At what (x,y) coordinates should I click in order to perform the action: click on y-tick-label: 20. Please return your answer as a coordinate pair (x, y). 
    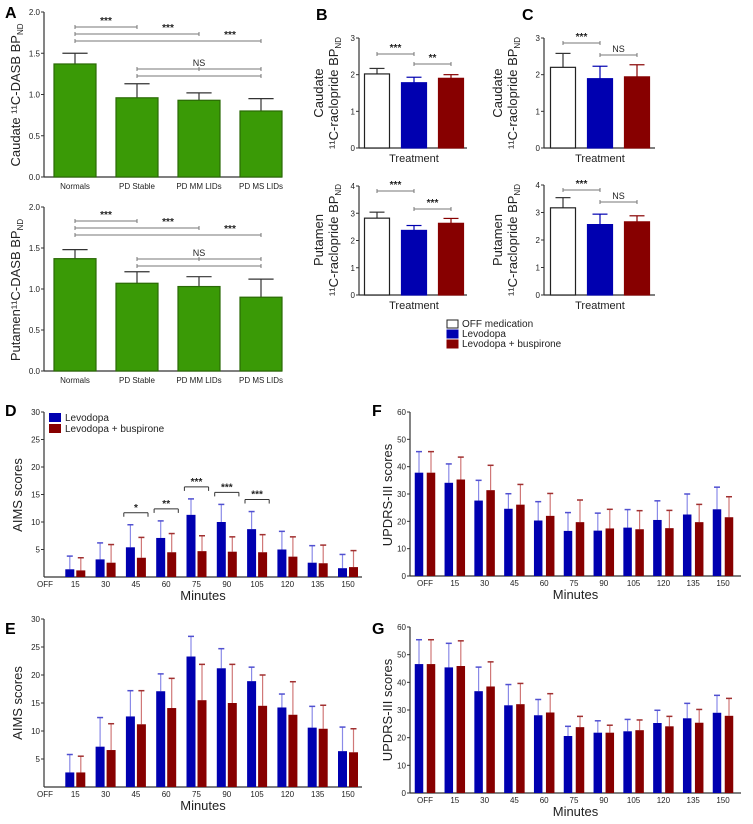
    Looking at the image, I should click on (35, 467).